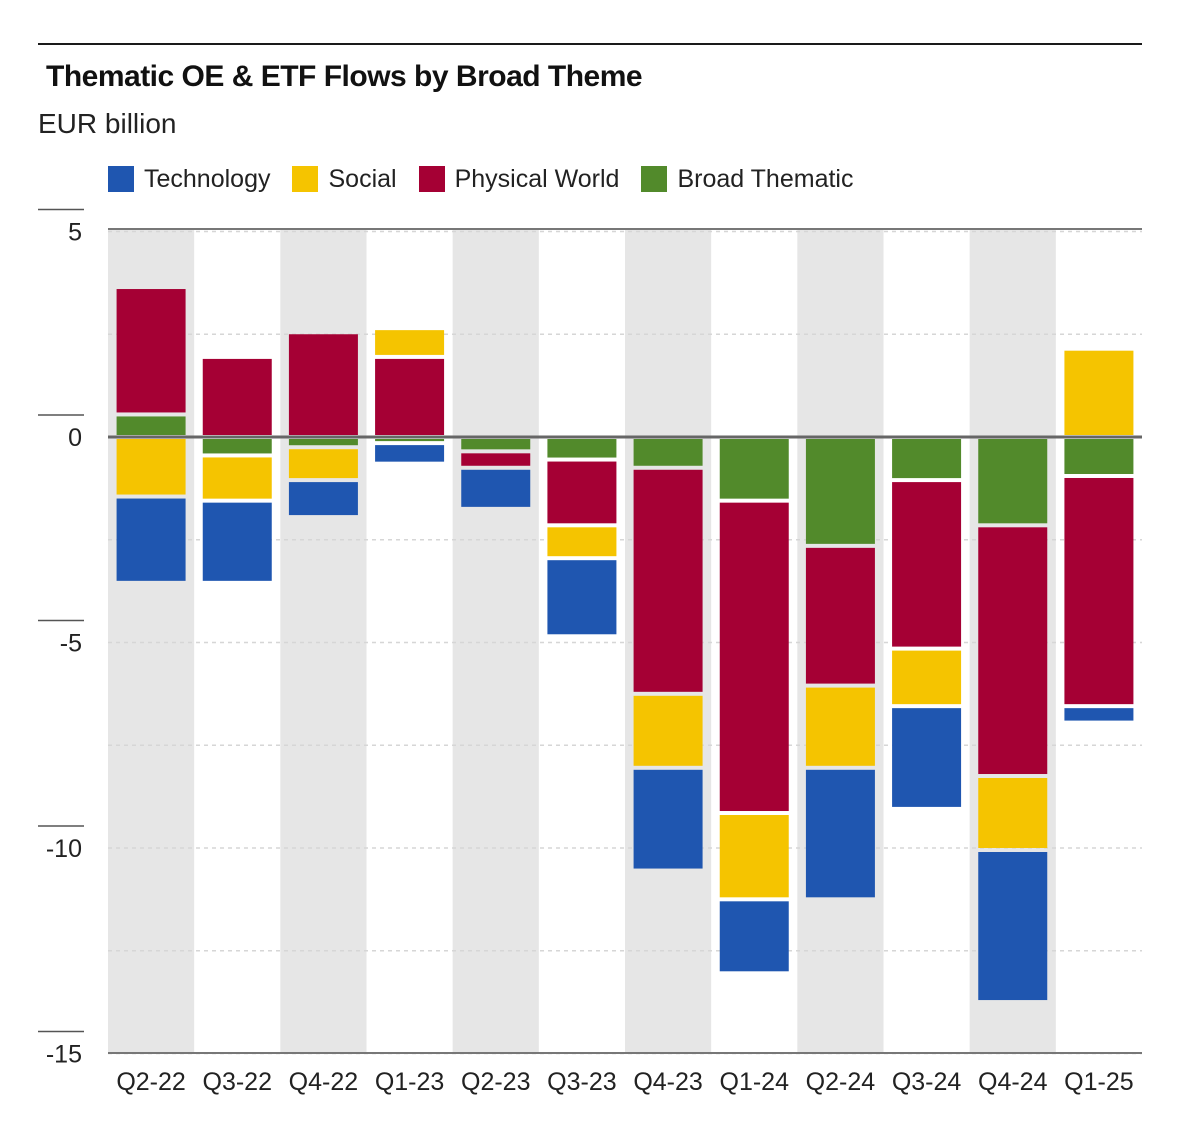  What do you see at coordinates (431, 179) in the screenshot?
I see `legend-swatch-physical-world` at bounding box center [431, 179].